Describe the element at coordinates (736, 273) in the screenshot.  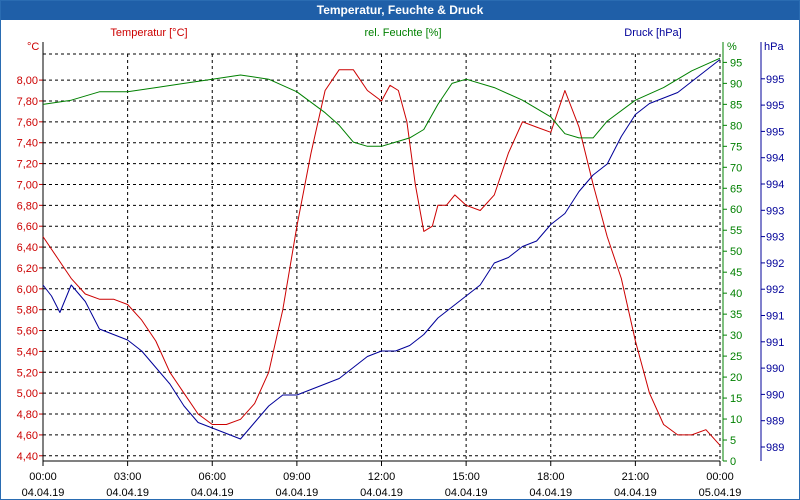
I see `tick-label-humidity: 45` at that location.